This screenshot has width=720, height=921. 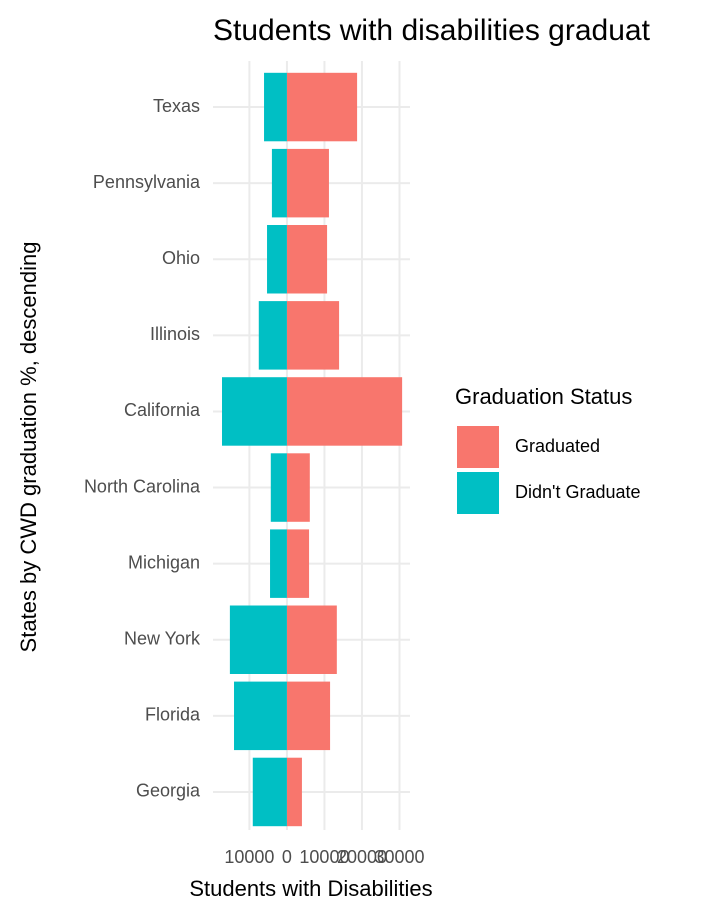 I want to click on y-tick-label: New York, so click(x=162, y=639).